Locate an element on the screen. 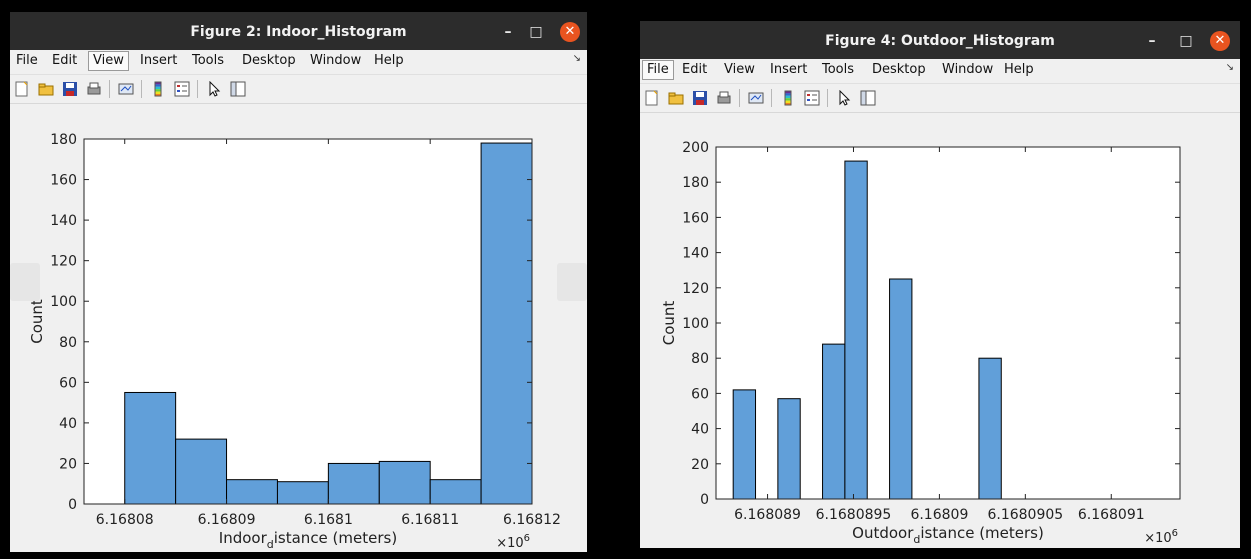 The height and width of the screenshot is (559, 1251). x-tick-label: 6.168091 is located at coordinates (1111, 515).